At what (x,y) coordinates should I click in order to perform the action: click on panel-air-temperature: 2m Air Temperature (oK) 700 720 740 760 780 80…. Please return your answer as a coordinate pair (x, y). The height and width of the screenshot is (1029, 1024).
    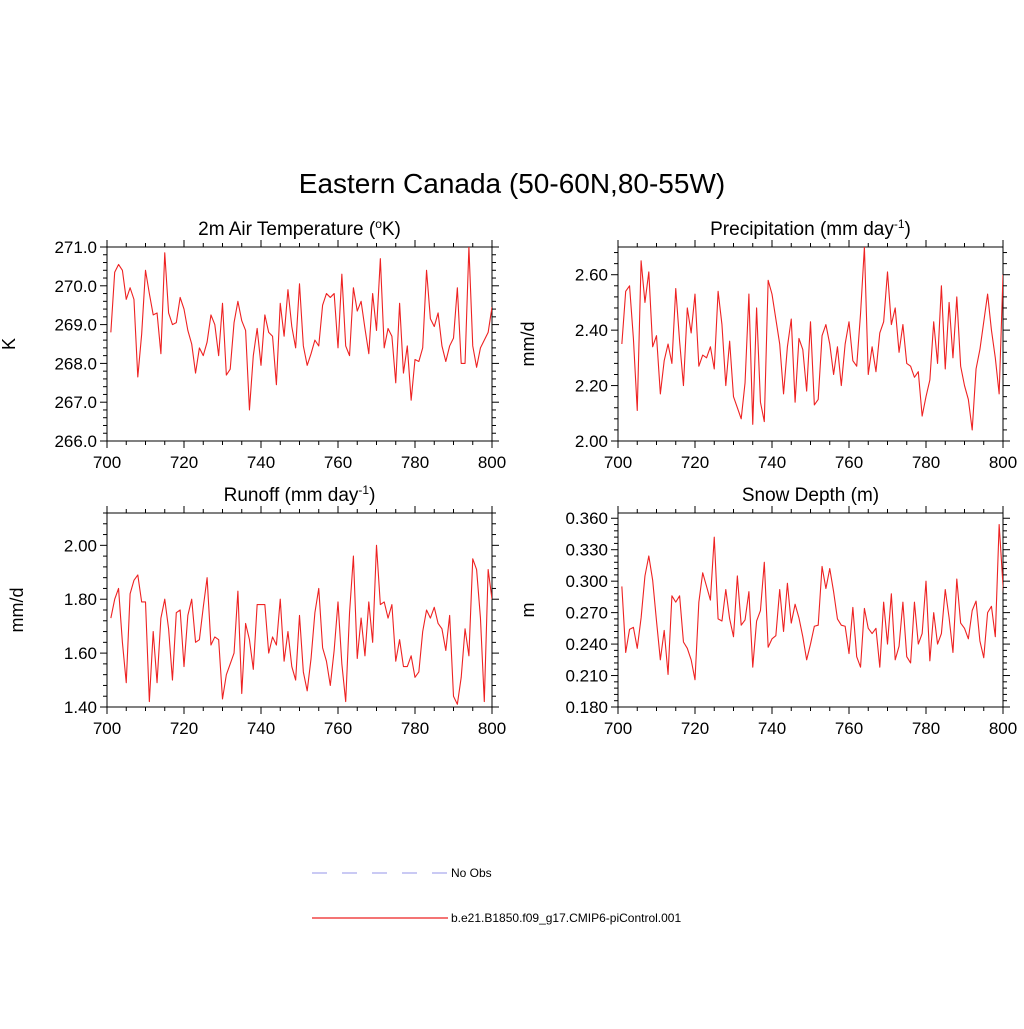
    Looking at the image, I should click on (253, 344).